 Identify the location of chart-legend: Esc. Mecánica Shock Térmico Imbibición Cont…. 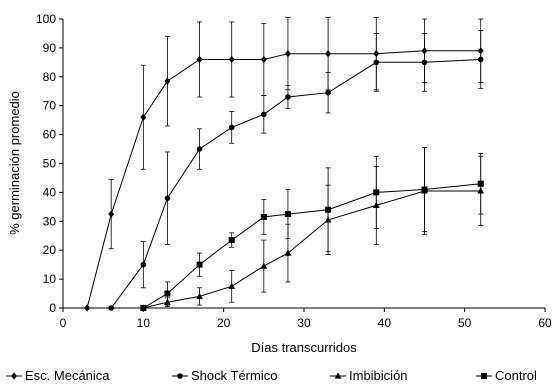
(271, 375).